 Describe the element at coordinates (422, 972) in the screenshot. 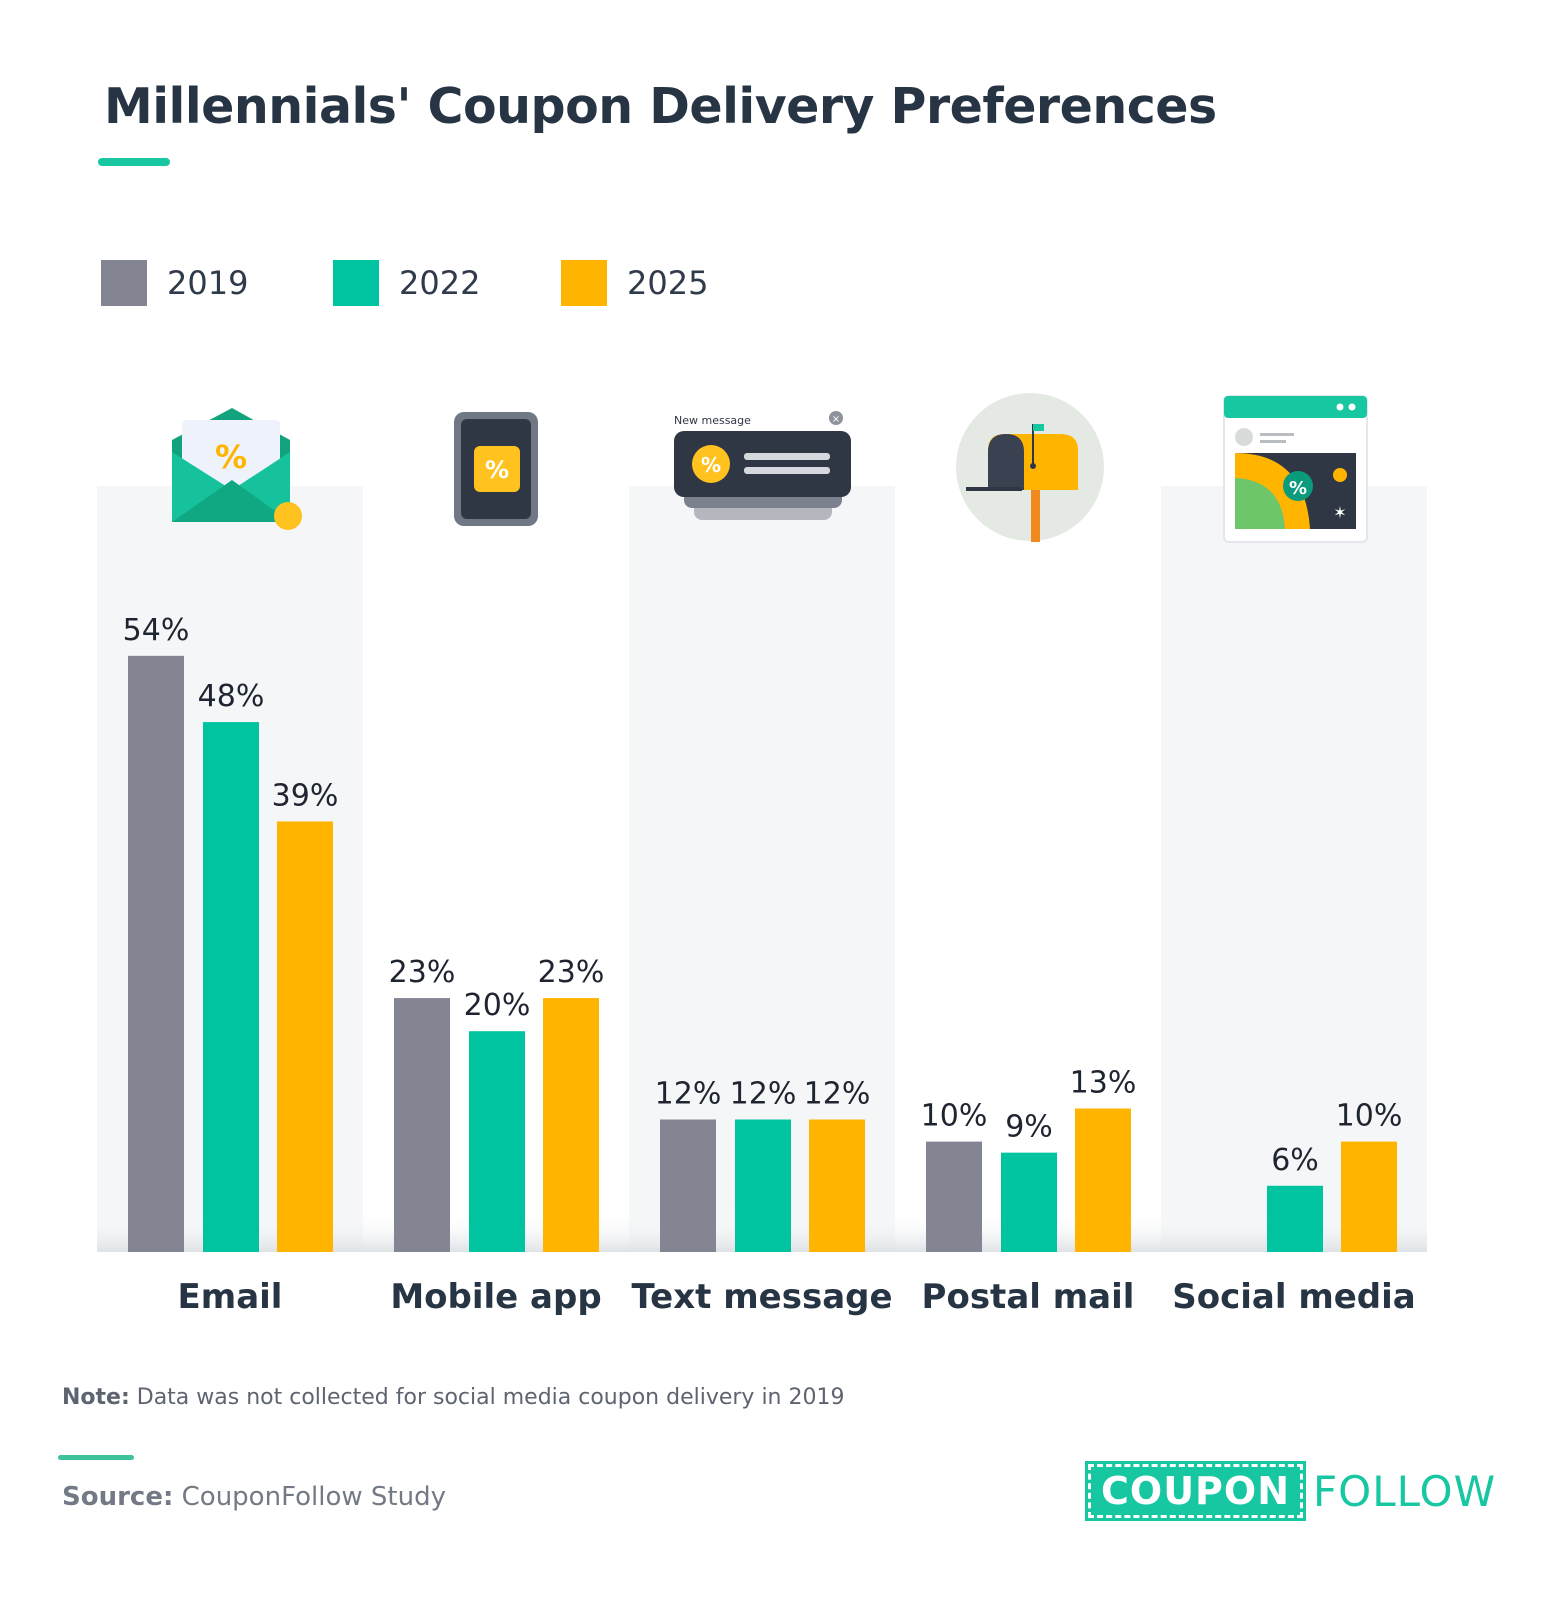

I see `value-label-mobile-app-2019: 23%` at that location.